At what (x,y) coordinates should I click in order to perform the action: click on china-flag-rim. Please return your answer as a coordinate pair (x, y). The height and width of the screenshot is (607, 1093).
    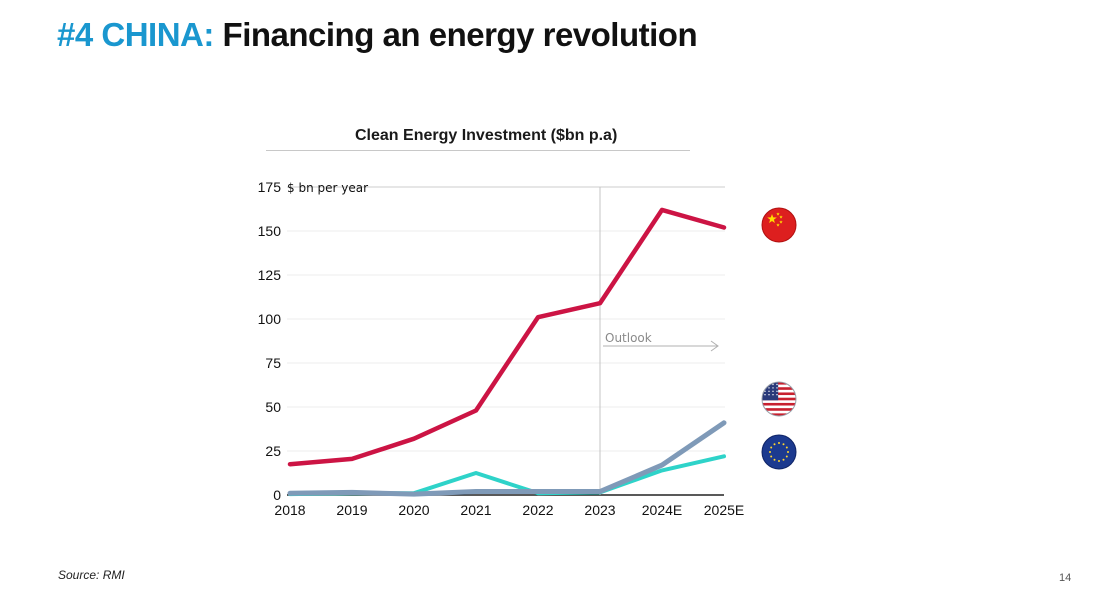
    Looking at the image, I should click on (779, 225).